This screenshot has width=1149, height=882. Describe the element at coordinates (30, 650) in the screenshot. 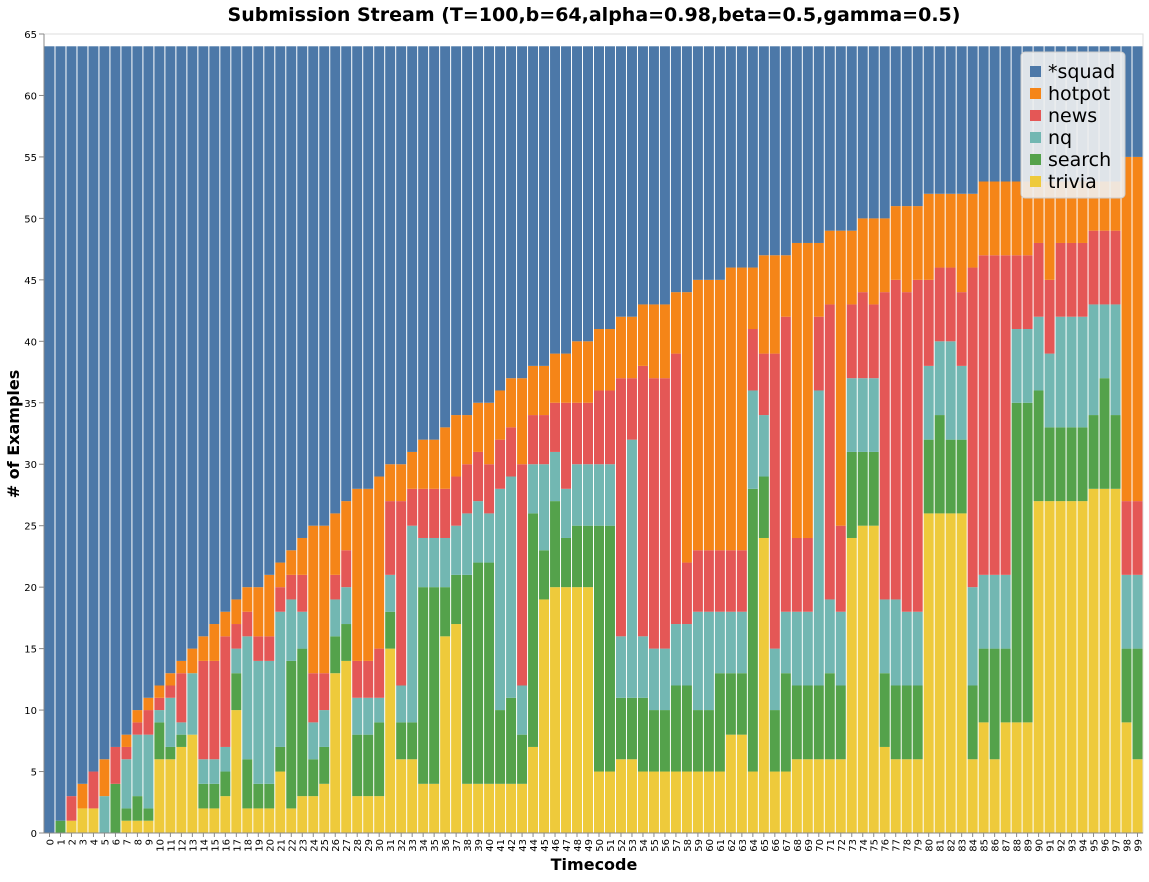

I see `y-tick-label: 15` at that location.